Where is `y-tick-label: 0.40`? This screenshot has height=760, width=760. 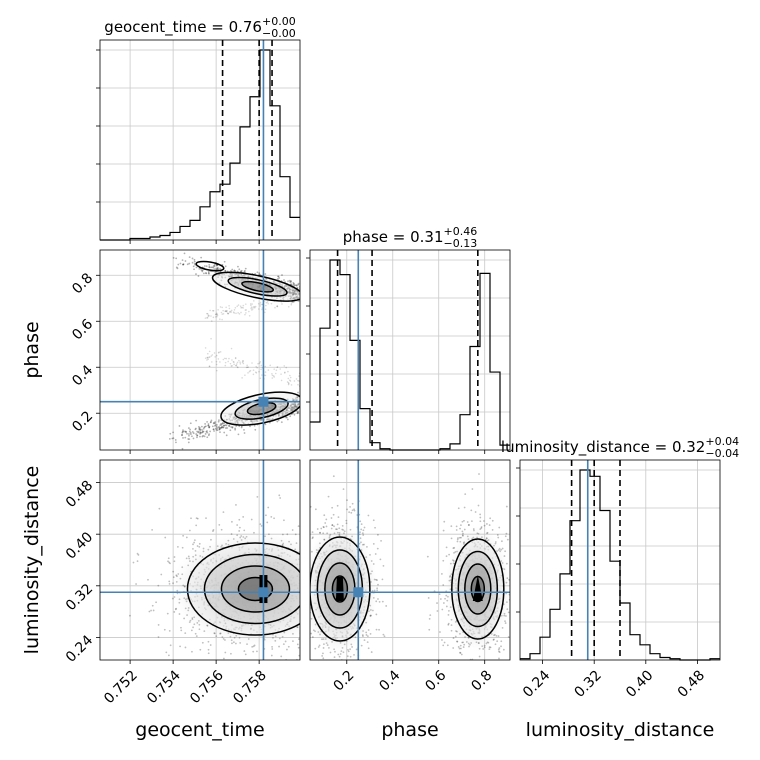
y-tick-label: 0.40 is located at coordinates (79, 545).